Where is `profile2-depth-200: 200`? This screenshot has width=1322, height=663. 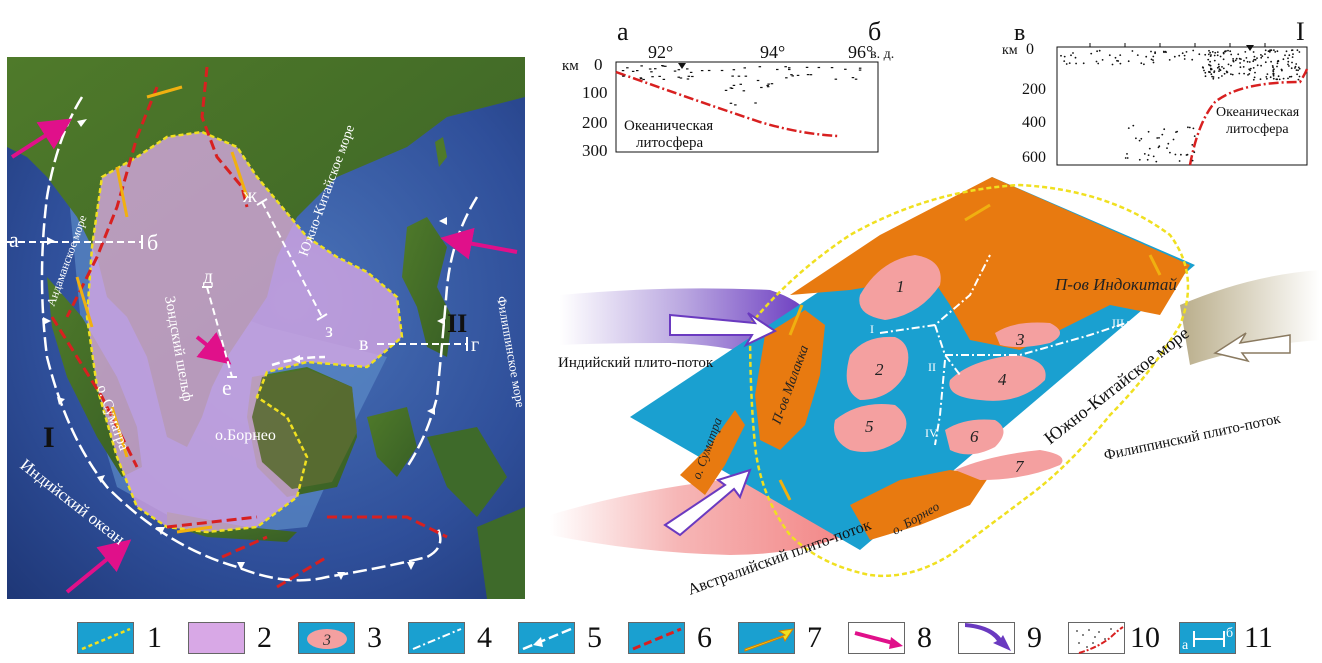
profile2-depth-200: 200 is located at coordinates (1034, 89).